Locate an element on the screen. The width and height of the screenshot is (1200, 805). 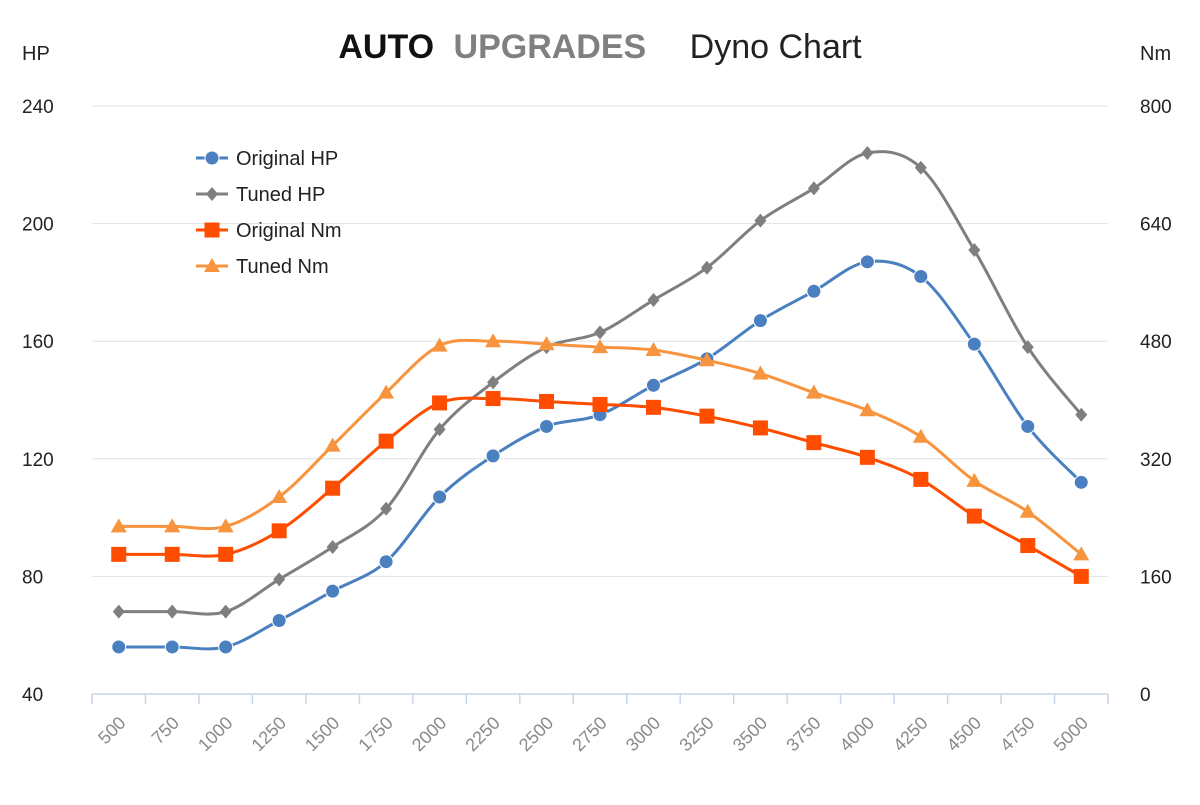
x-tick-label: 3750 is located at coordinates (803, 734).